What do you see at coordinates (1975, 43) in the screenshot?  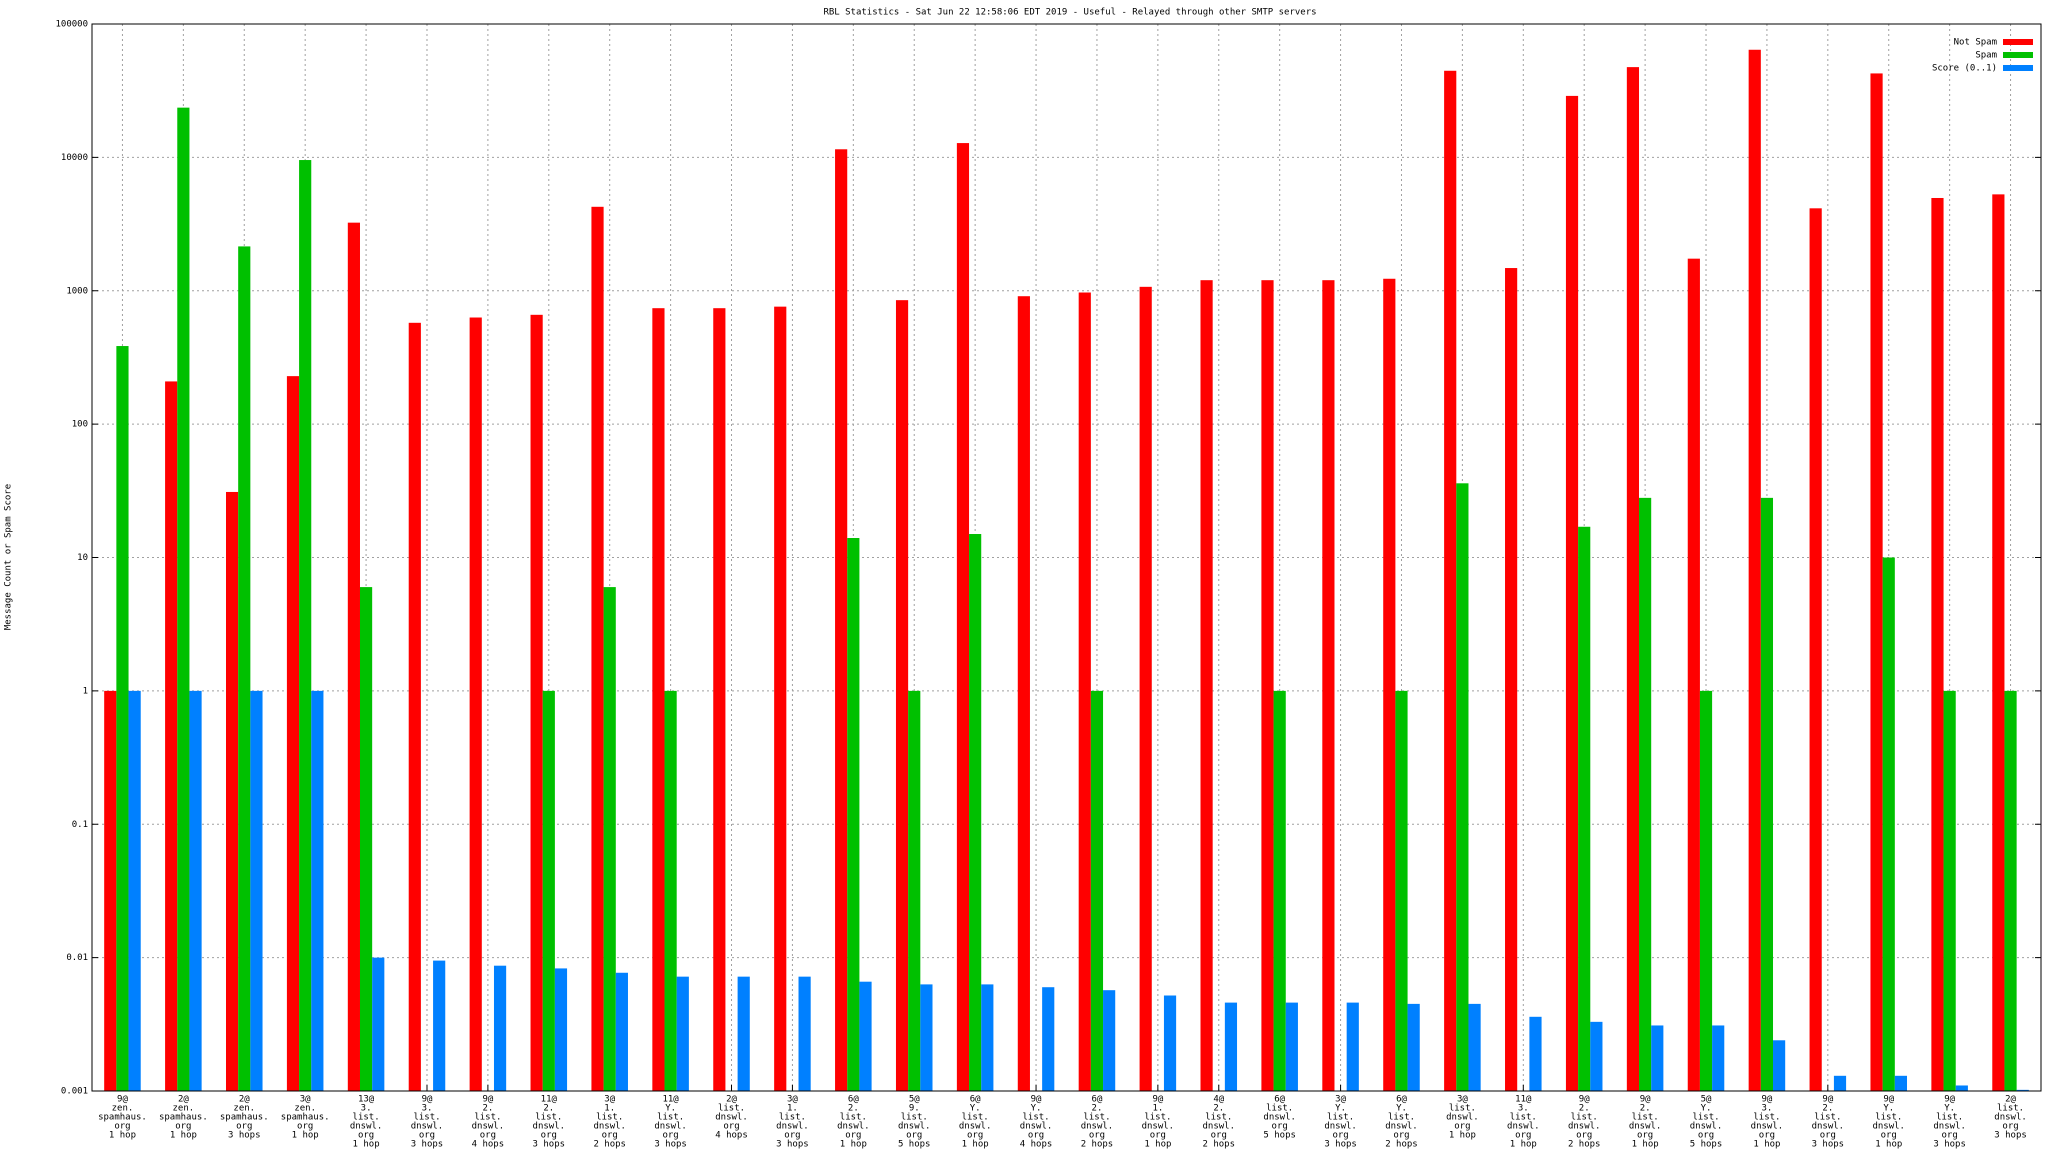 I see `legend-label: Not Spam` at bounding box center [1975, 43].